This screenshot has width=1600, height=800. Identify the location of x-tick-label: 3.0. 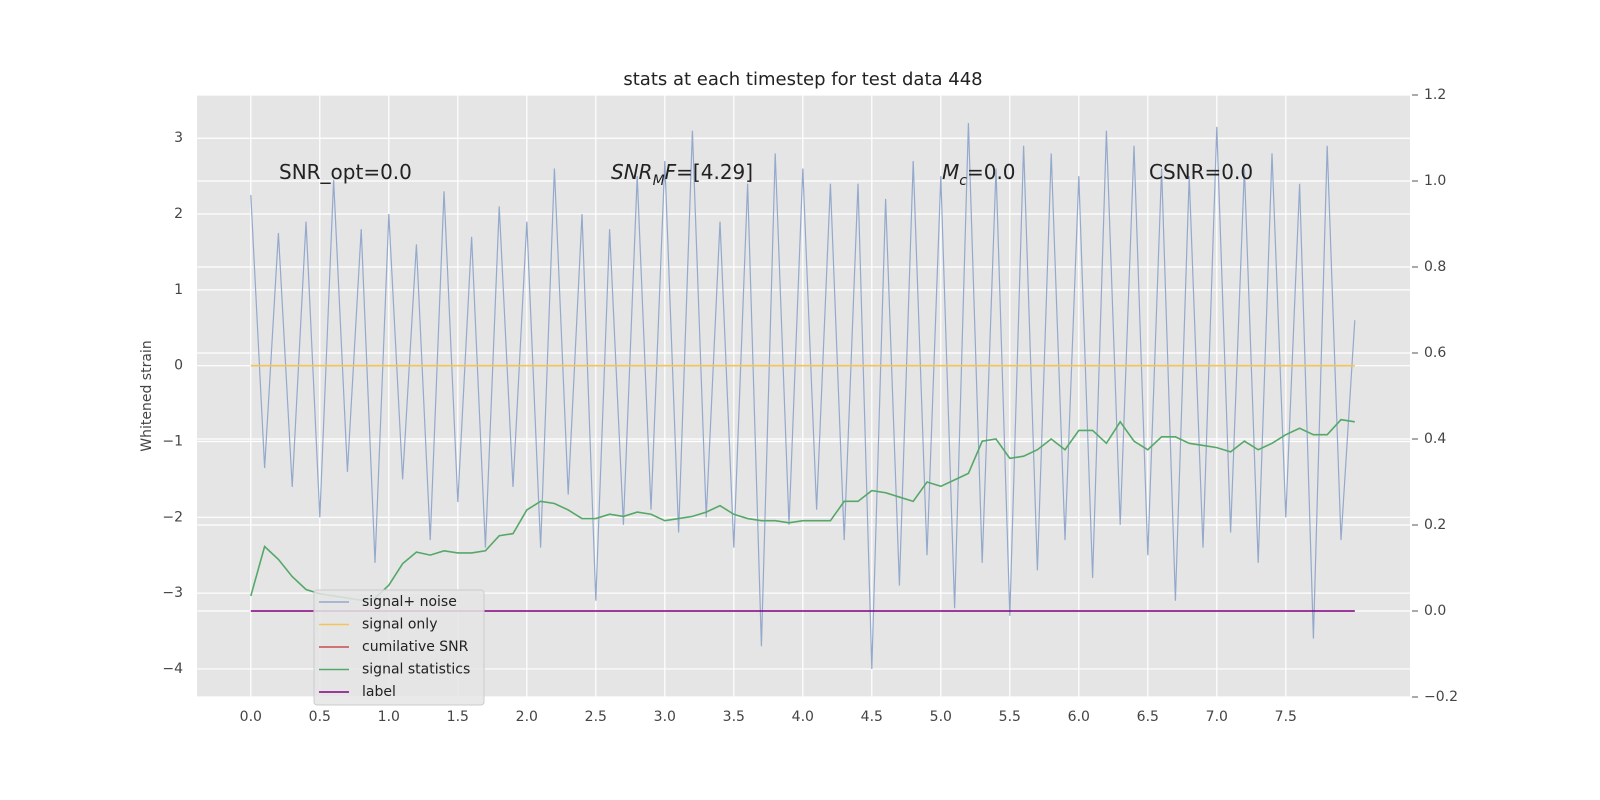
(665, 717).